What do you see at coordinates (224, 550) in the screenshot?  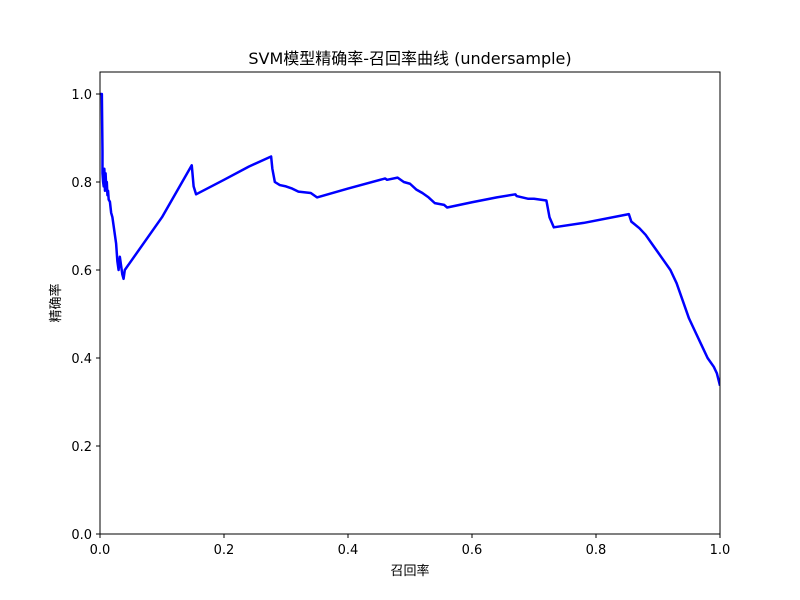 I see `x-tick-label: 0.2` at bounding box center [224, 550].